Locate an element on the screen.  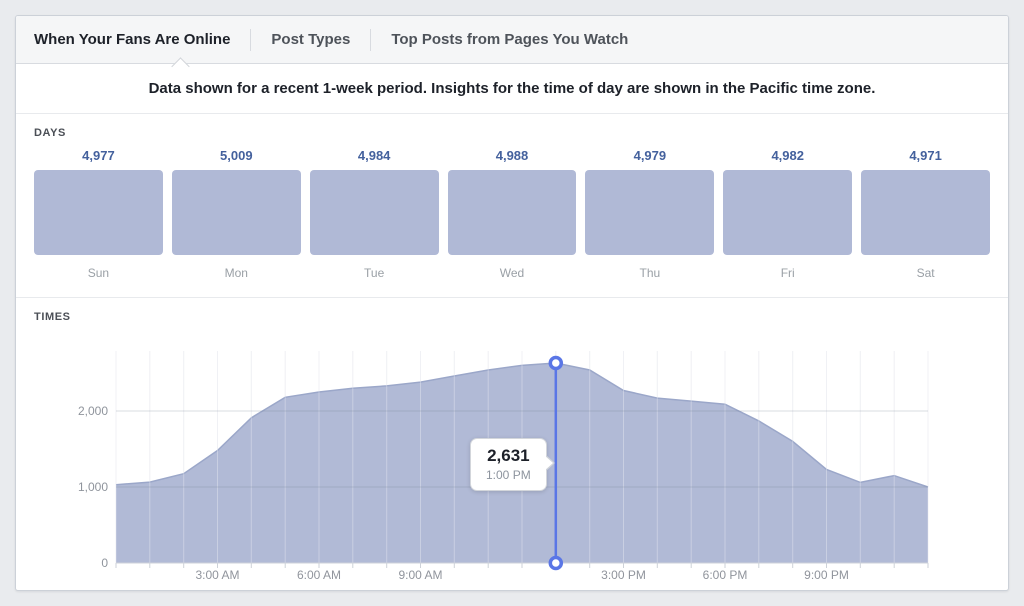
day-value: 4,984 is located at coordinates (374, 155).